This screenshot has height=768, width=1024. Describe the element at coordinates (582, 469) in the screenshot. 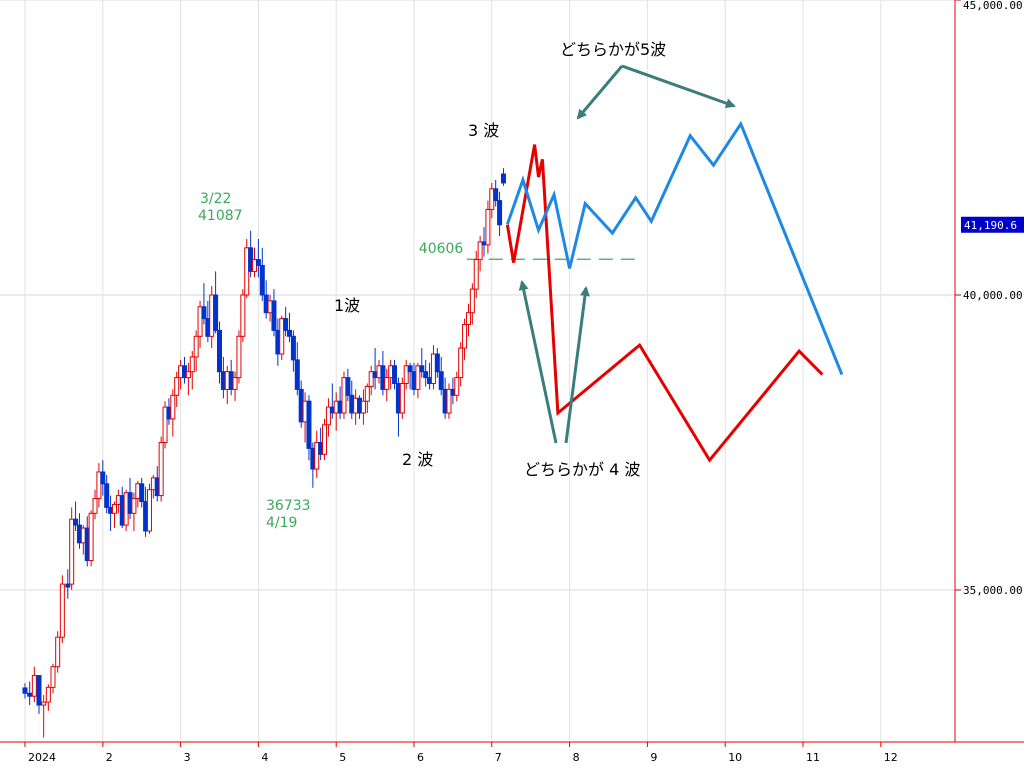

I see `annotation-wave4: どちらかが 4 波` at that location.